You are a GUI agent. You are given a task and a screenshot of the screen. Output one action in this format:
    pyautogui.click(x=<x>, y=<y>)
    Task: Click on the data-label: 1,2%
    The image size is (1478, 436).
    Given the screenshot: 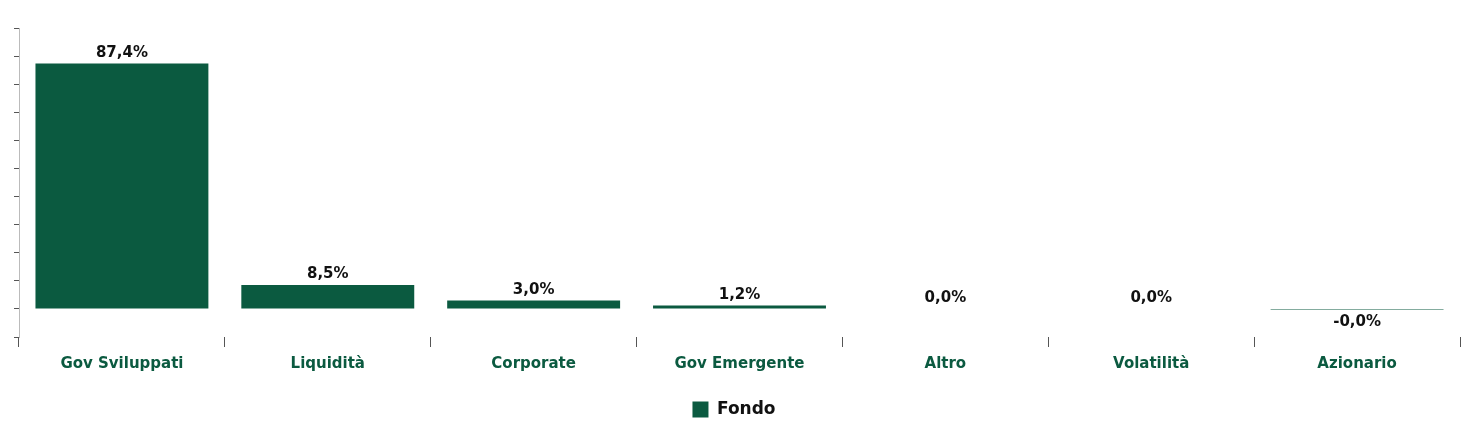 What is the action you would take?
    pyautogui.click(x=739, y=293)
    